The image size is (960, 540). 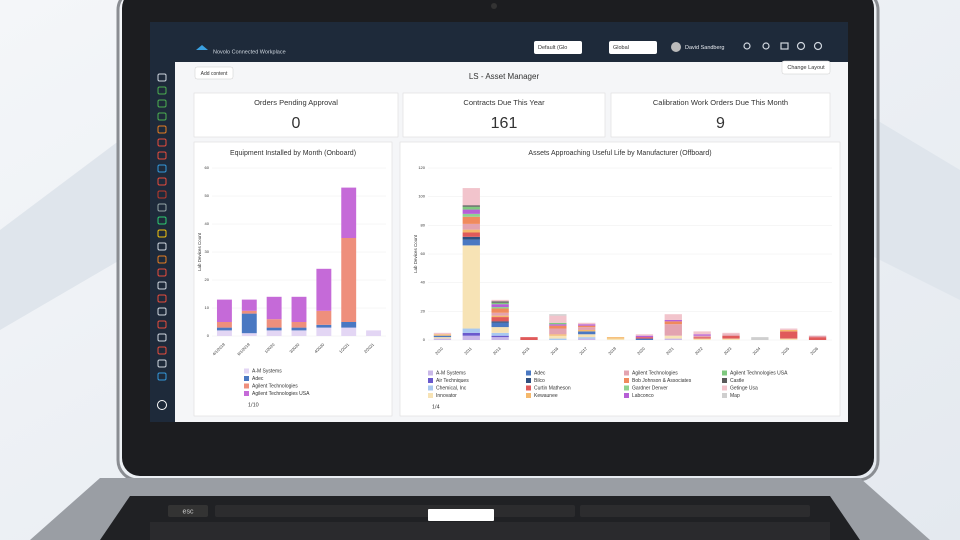 What do you see at coordinates (446, 396) in the screenshot?
I see `legend-label: Innovator` at bounding box center [446, 396].